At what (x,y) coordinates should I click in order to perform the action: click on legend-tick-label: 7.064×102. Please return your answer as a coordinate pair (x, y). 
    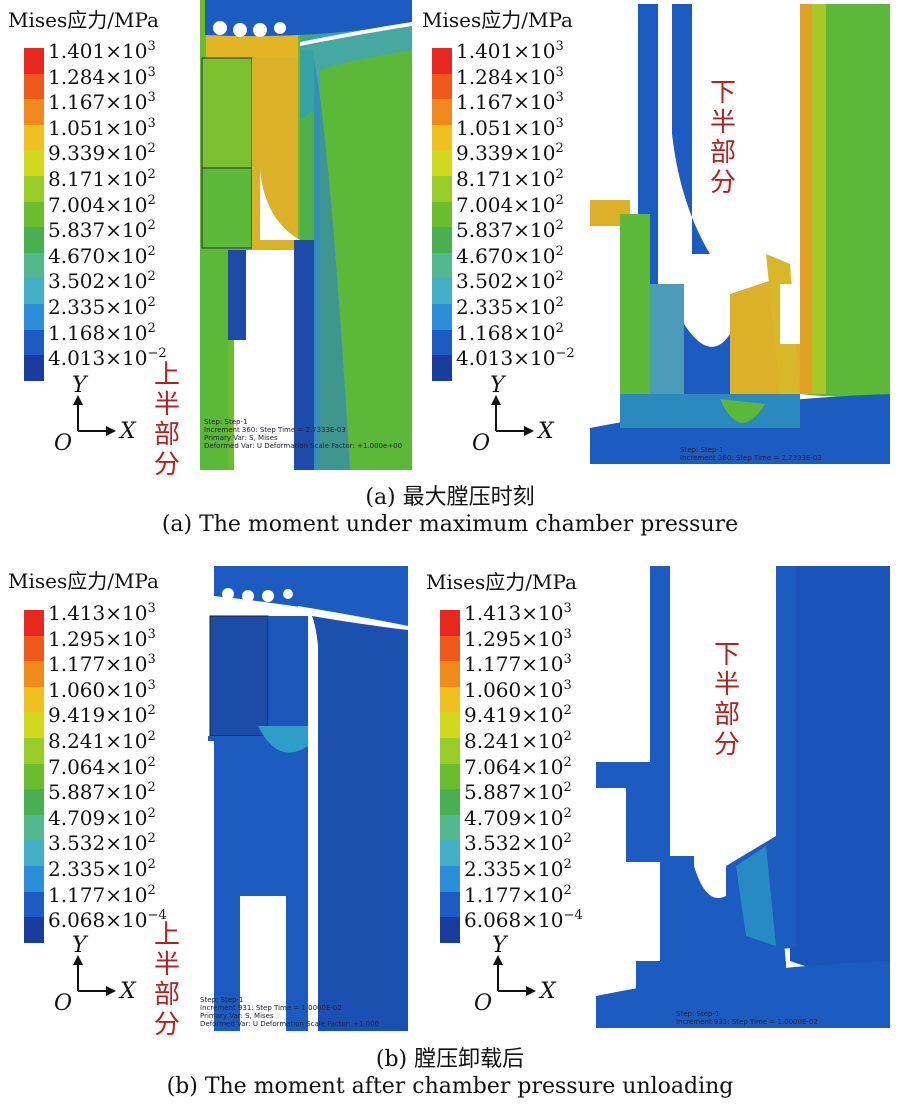
    Looking at the image, I should click on (102, 766).